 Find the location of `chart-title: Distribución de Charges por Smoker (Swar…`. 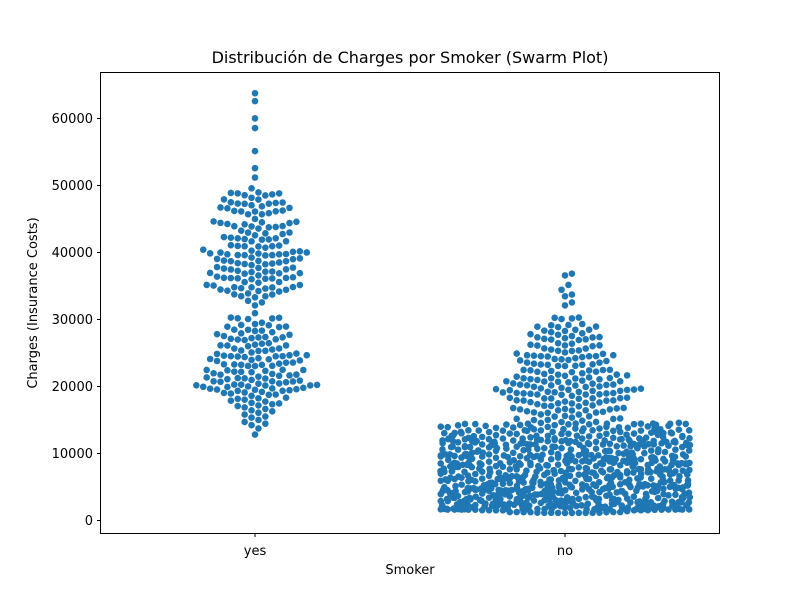

chart-title: Distribución de Charges por Smoker (Swar… is located at coordinates (410, 57).